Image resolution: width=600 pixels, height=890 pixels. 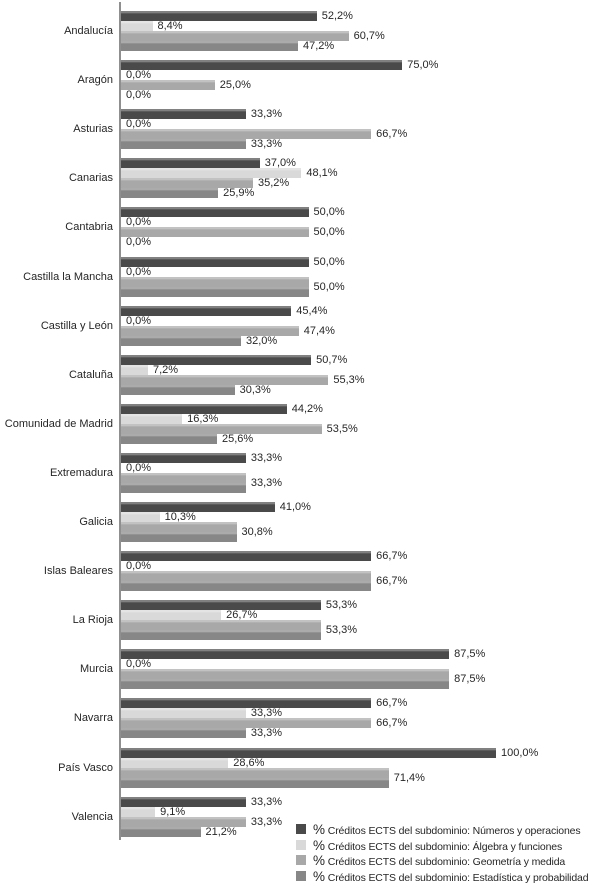 I want to click on value-label: 47,4%, so click(x=319, y=331).